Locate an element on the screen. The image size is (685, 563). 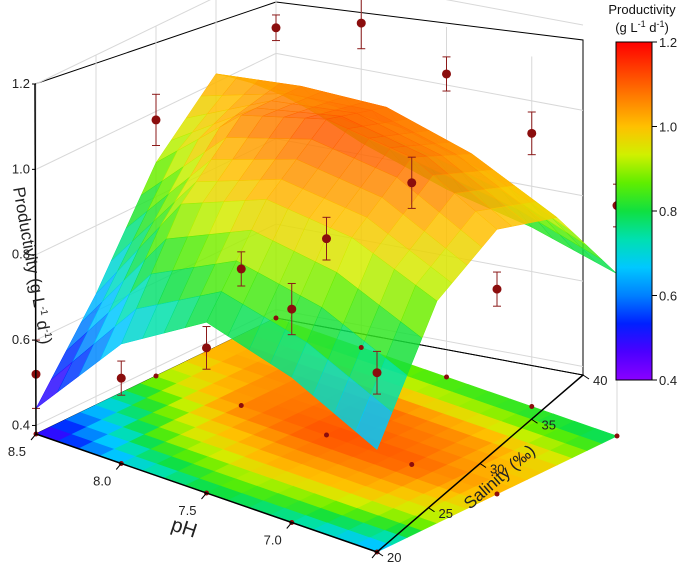
z-axis-line is located at coordinates (35, 259).